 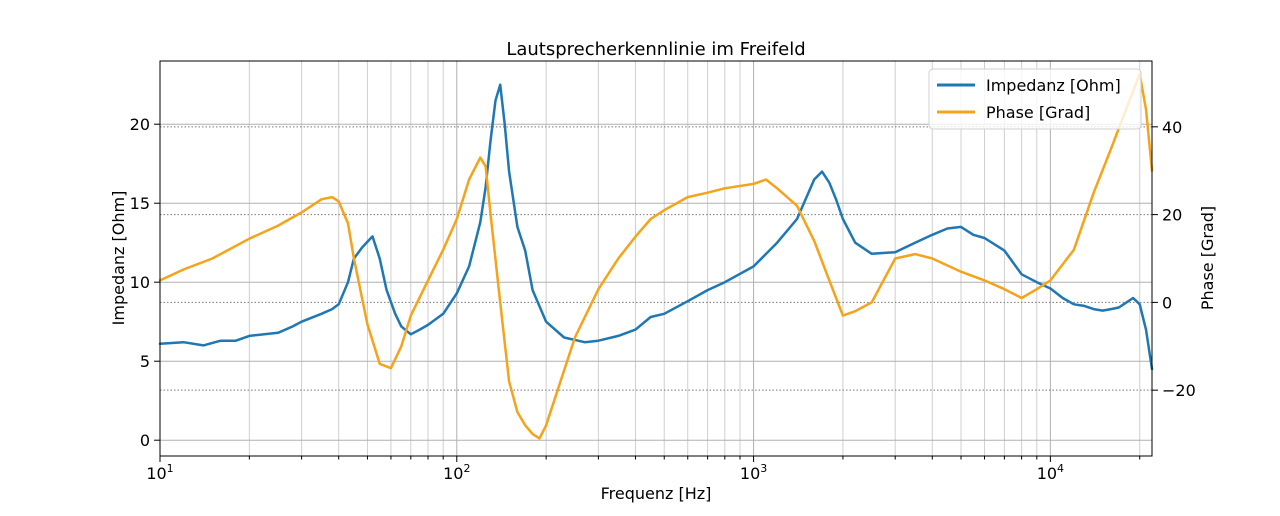 I want to click on legend: Impedanz [Ohm] Phase [Grad], so click(x=1035, y=99).